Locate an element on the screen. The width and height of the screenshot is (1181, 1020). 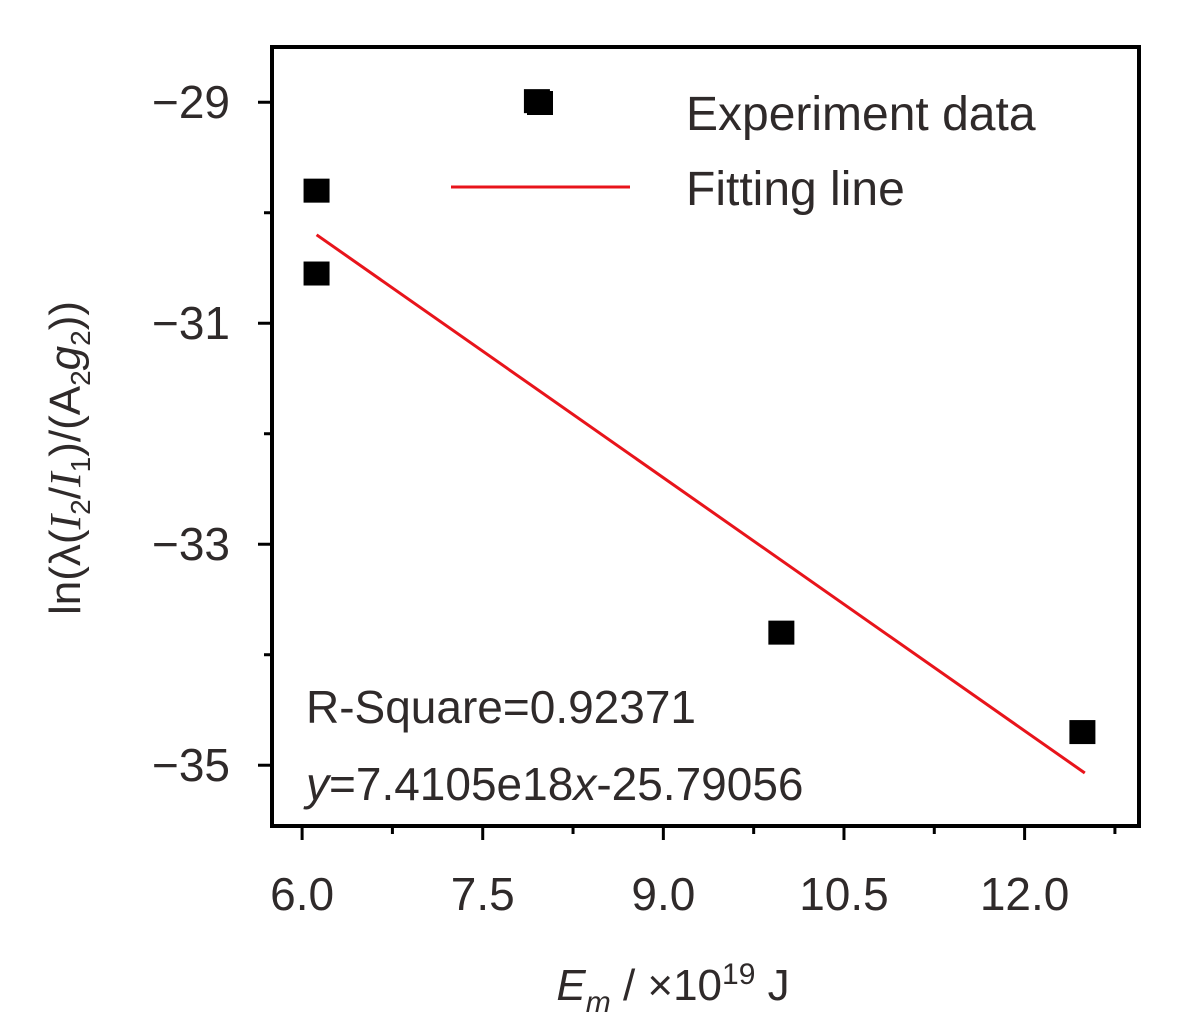
eq-part-2: -25.79056 is located at coordinates (699, 784).